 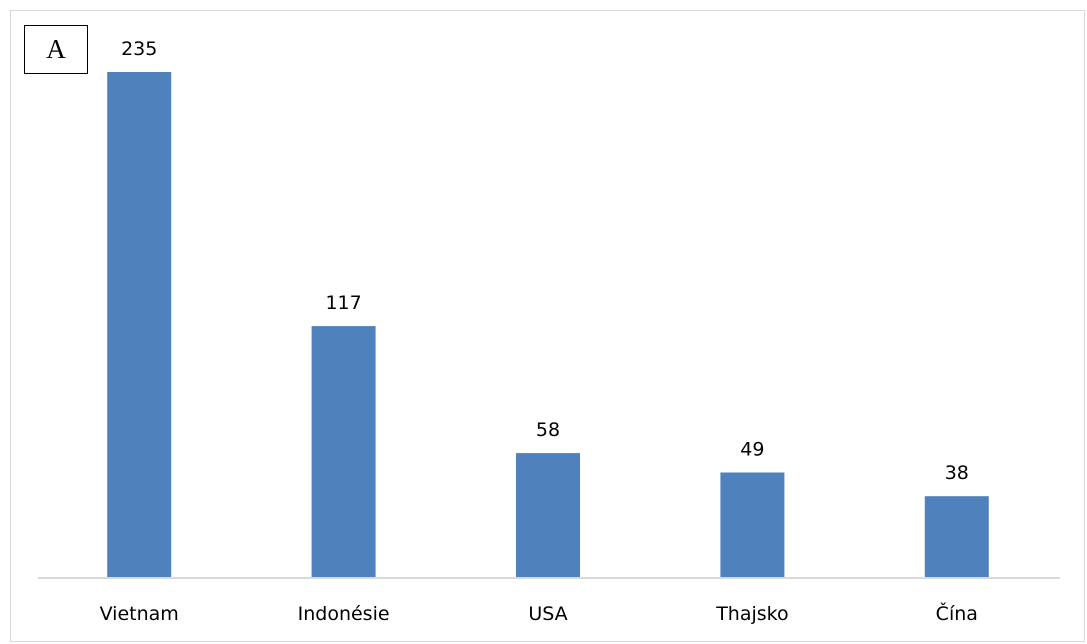 I want to click on panel-letter: A, so click(x=56, y=49).